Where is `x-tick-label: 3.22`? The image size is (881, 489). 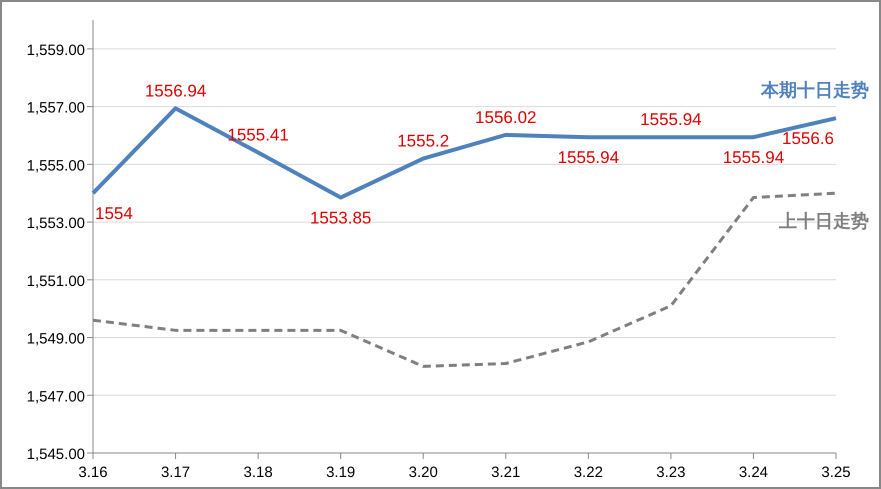 x-tick-label: 3.22 is located at coordinates (588, 472).